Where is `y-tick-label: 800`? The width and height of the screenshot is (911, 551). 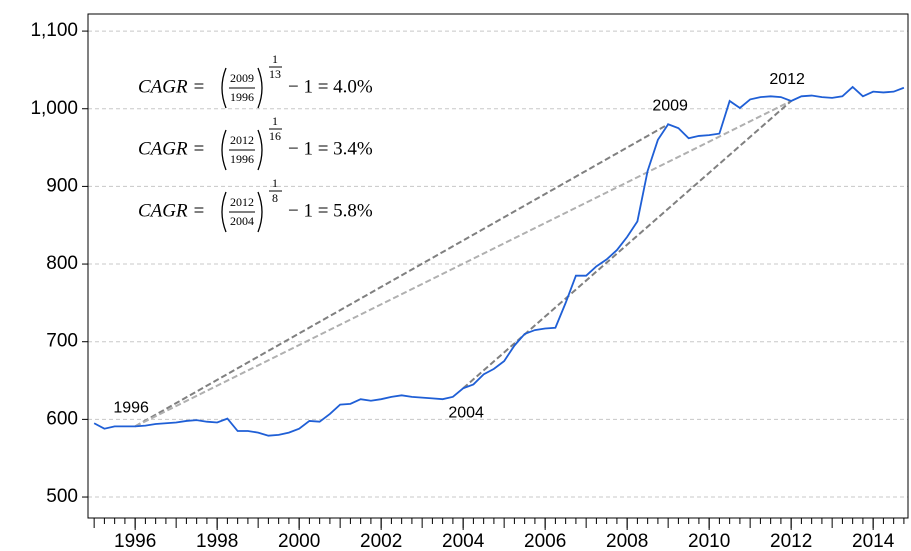 y-tick-label: 800 is located at coordinates (62, 263).